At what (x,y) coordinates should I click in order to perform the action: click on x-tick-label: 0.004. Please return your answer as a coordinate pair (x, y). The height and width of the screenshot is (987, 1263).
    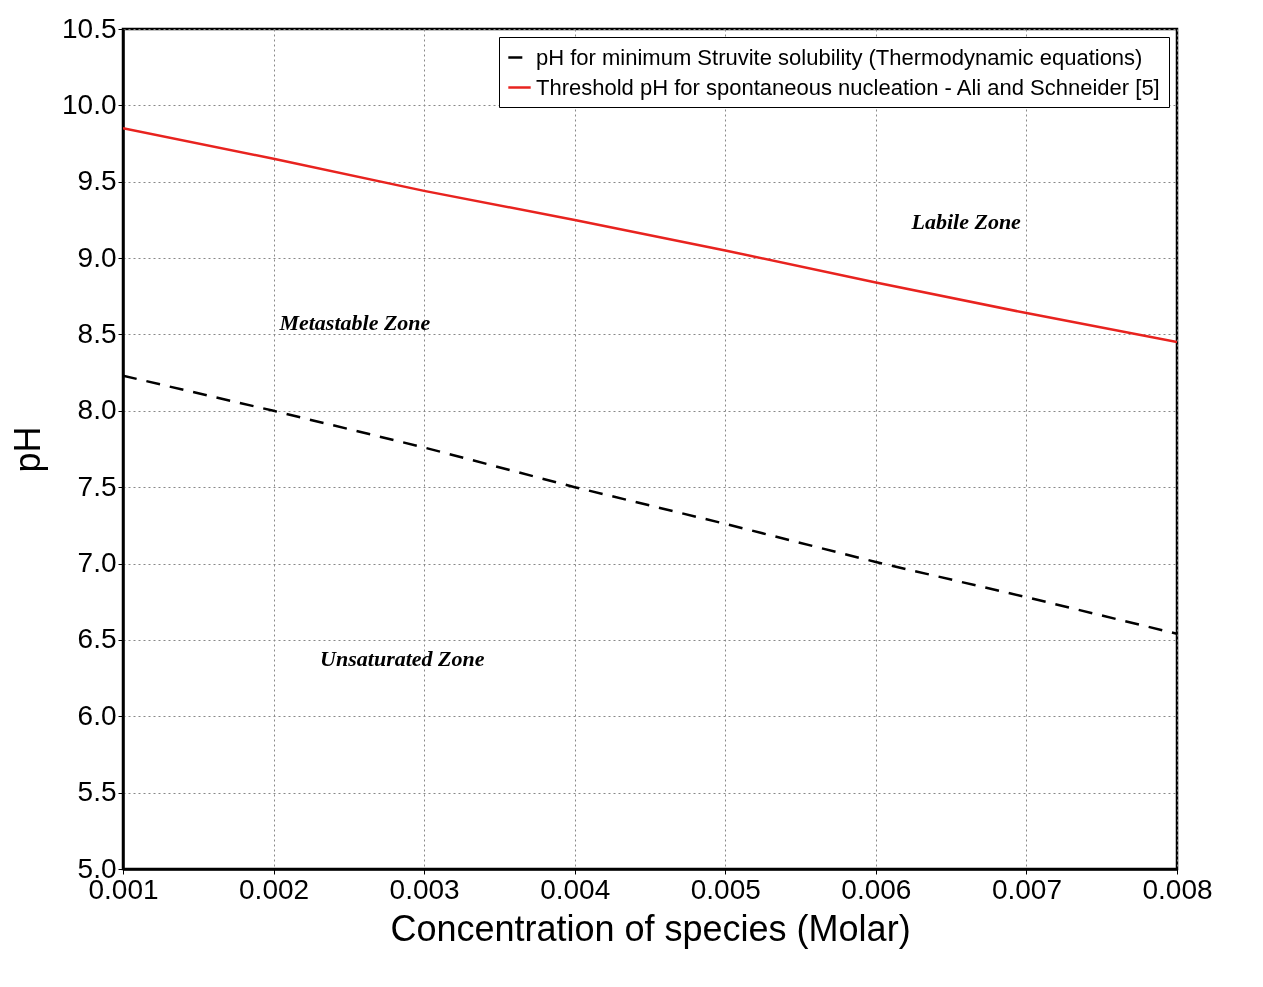
    Looking at the image, I should click on (575, 889).